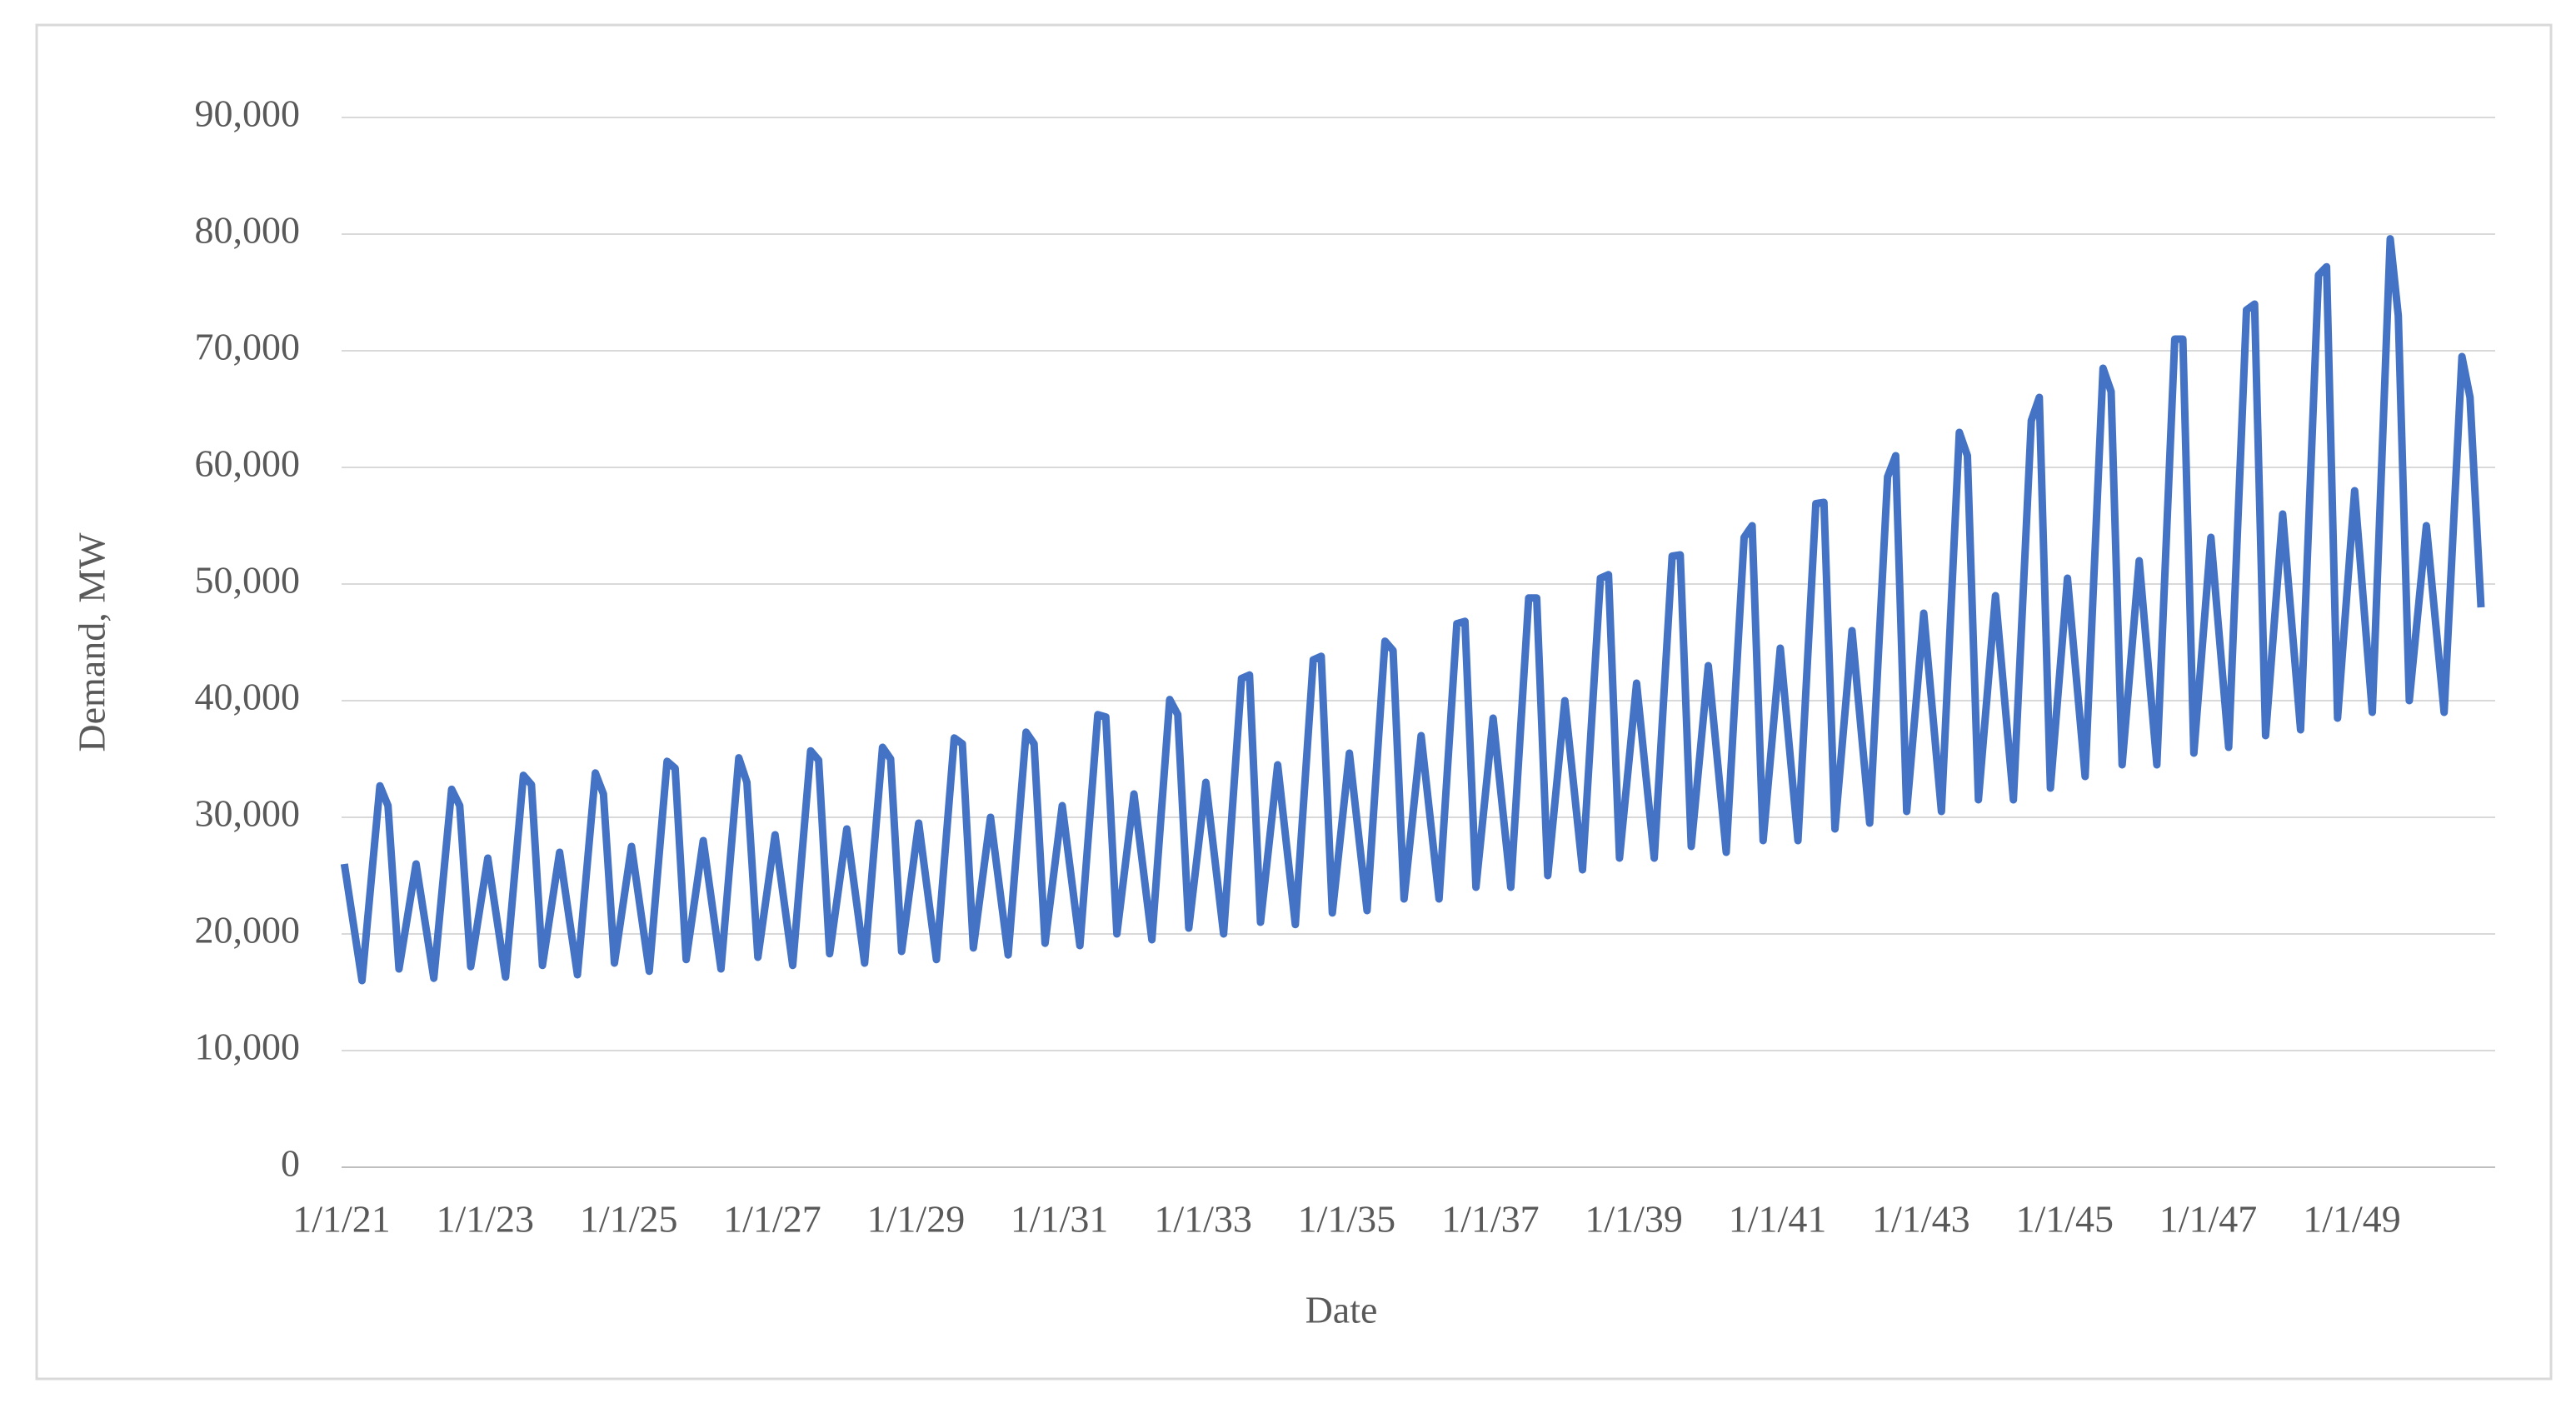 The width and height of the screenshot is (2576, 1408). What do you see at coordinates (92, 642) in the screenshot?
I see `y-axis-label: Demand, MW` at bounding box center [92, 642].